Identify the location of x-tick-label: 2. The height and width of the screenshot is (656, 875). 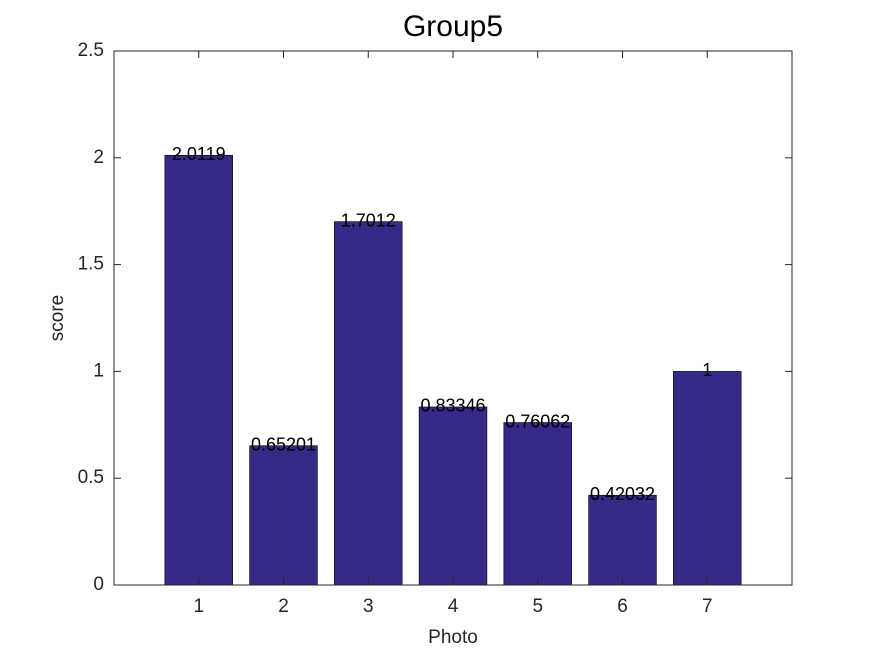
(283, 606).